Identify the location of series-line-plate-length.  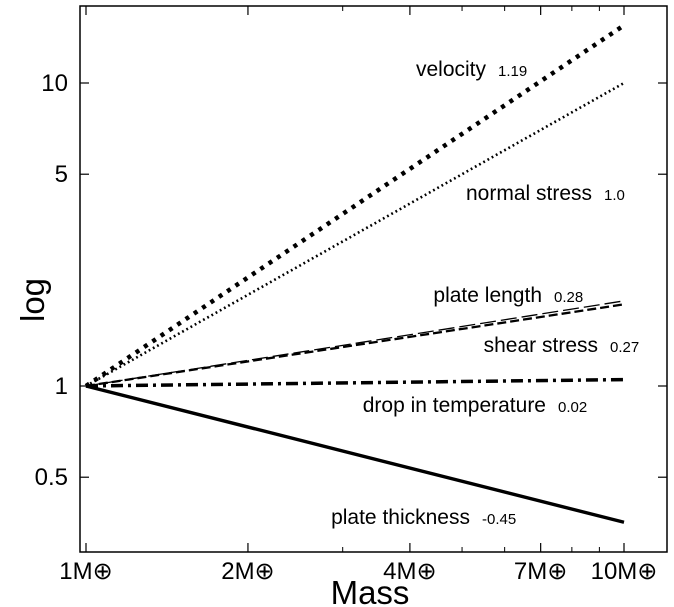
(355, 343).